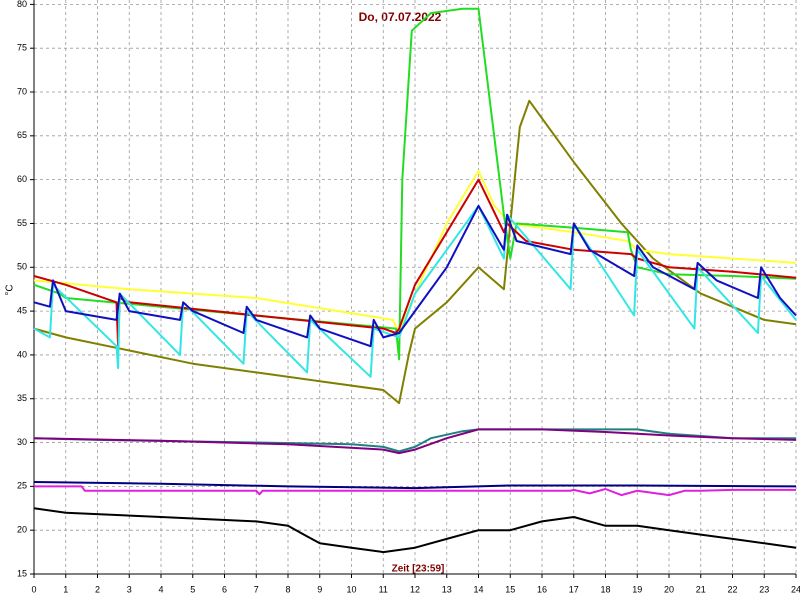 The image size is (800, 600). What do you see at coordinates (669, 589) in the screenshot?
I see `x-tick-label: 20` at bounding box center [669, 589].